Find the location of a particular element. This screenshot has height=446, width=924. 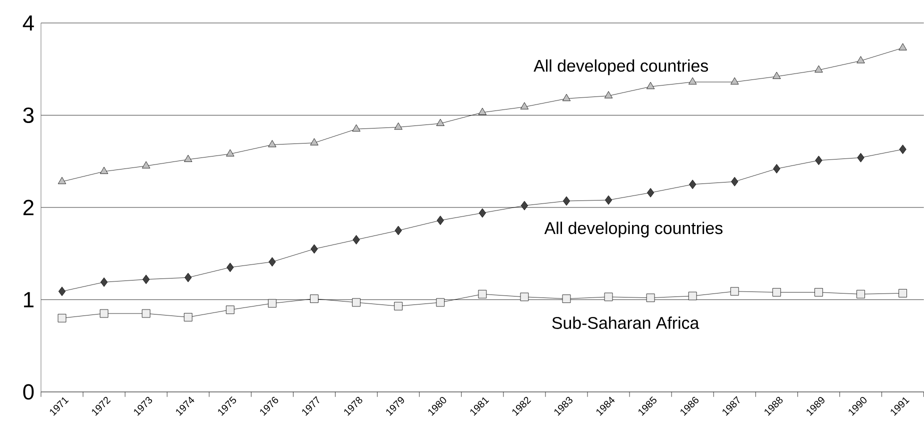

y-tick-label: 1 is located at coordinates (29, 300).